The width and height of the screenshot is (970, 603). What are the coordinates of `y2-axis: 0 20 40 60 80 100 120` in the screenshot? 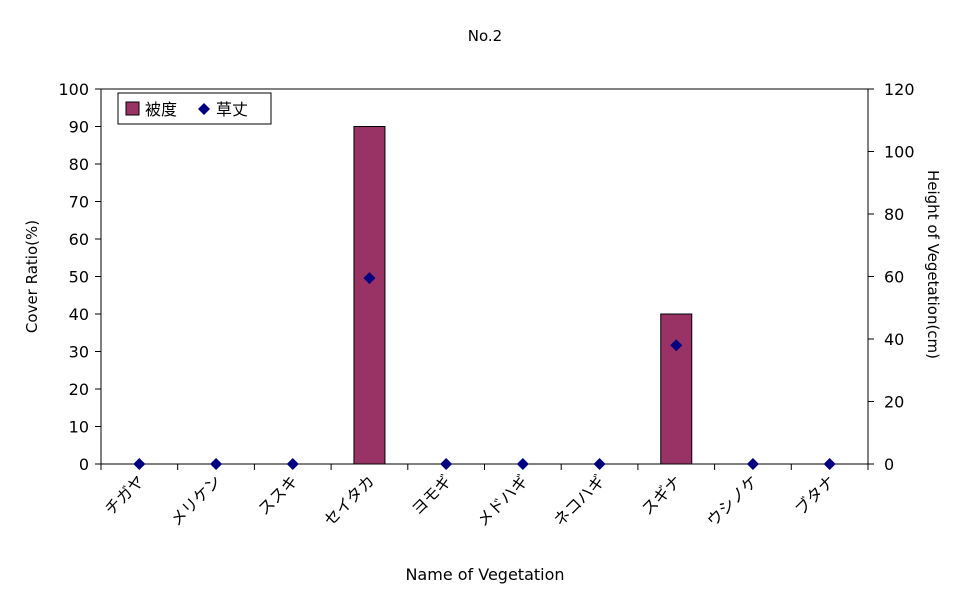 It's located at (891, 277).